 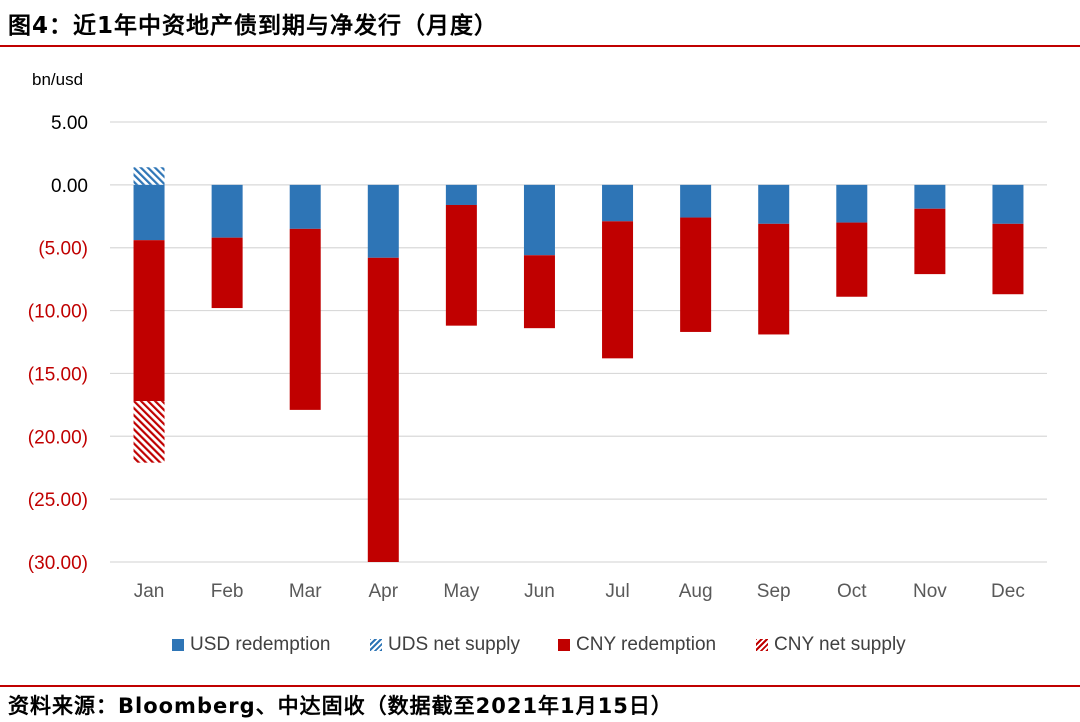 What do you see at coordinates (461, 591) in the screenshot?
I see `x-tick-label: May` at bounding box center [461, 591].